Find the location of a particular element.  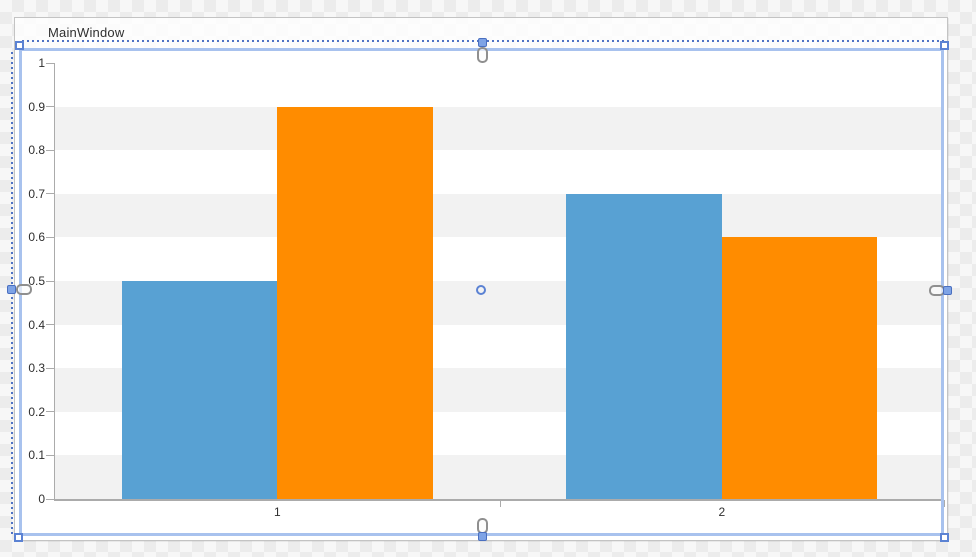

y-axis-label: 0.7 is located at coordinates (36, 193).